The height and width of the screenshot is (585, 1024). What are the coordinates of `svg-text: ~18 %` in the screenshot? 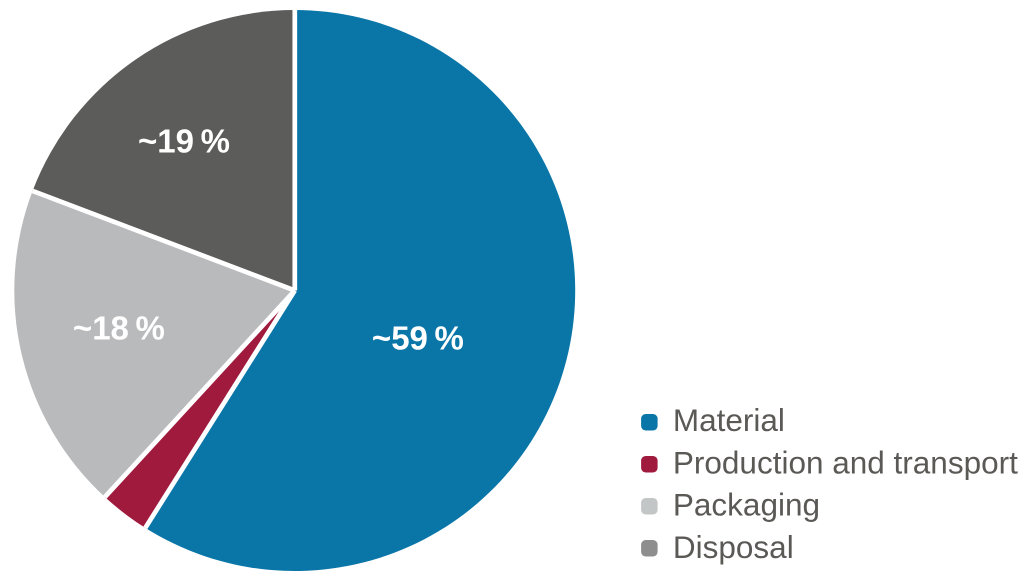 It's located at (119, 328).